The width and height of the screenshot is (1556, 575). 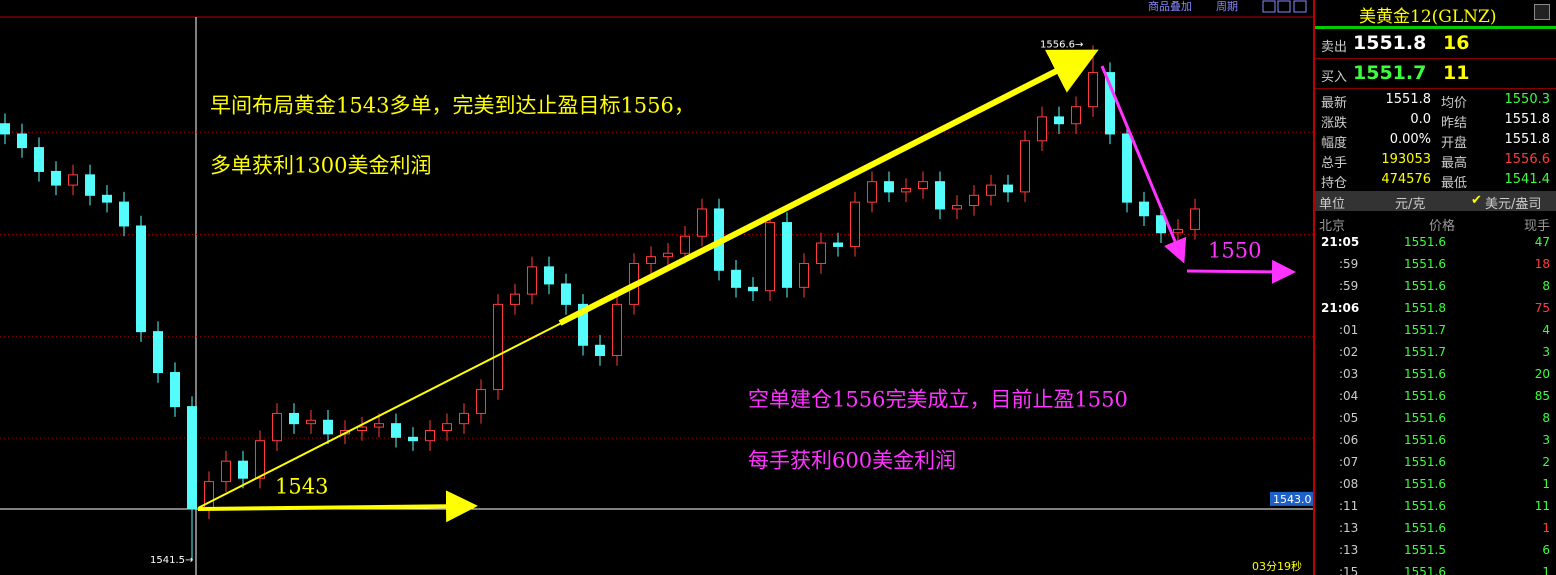 I want to click on tick-time: :03, so click(x=1349, y=374).